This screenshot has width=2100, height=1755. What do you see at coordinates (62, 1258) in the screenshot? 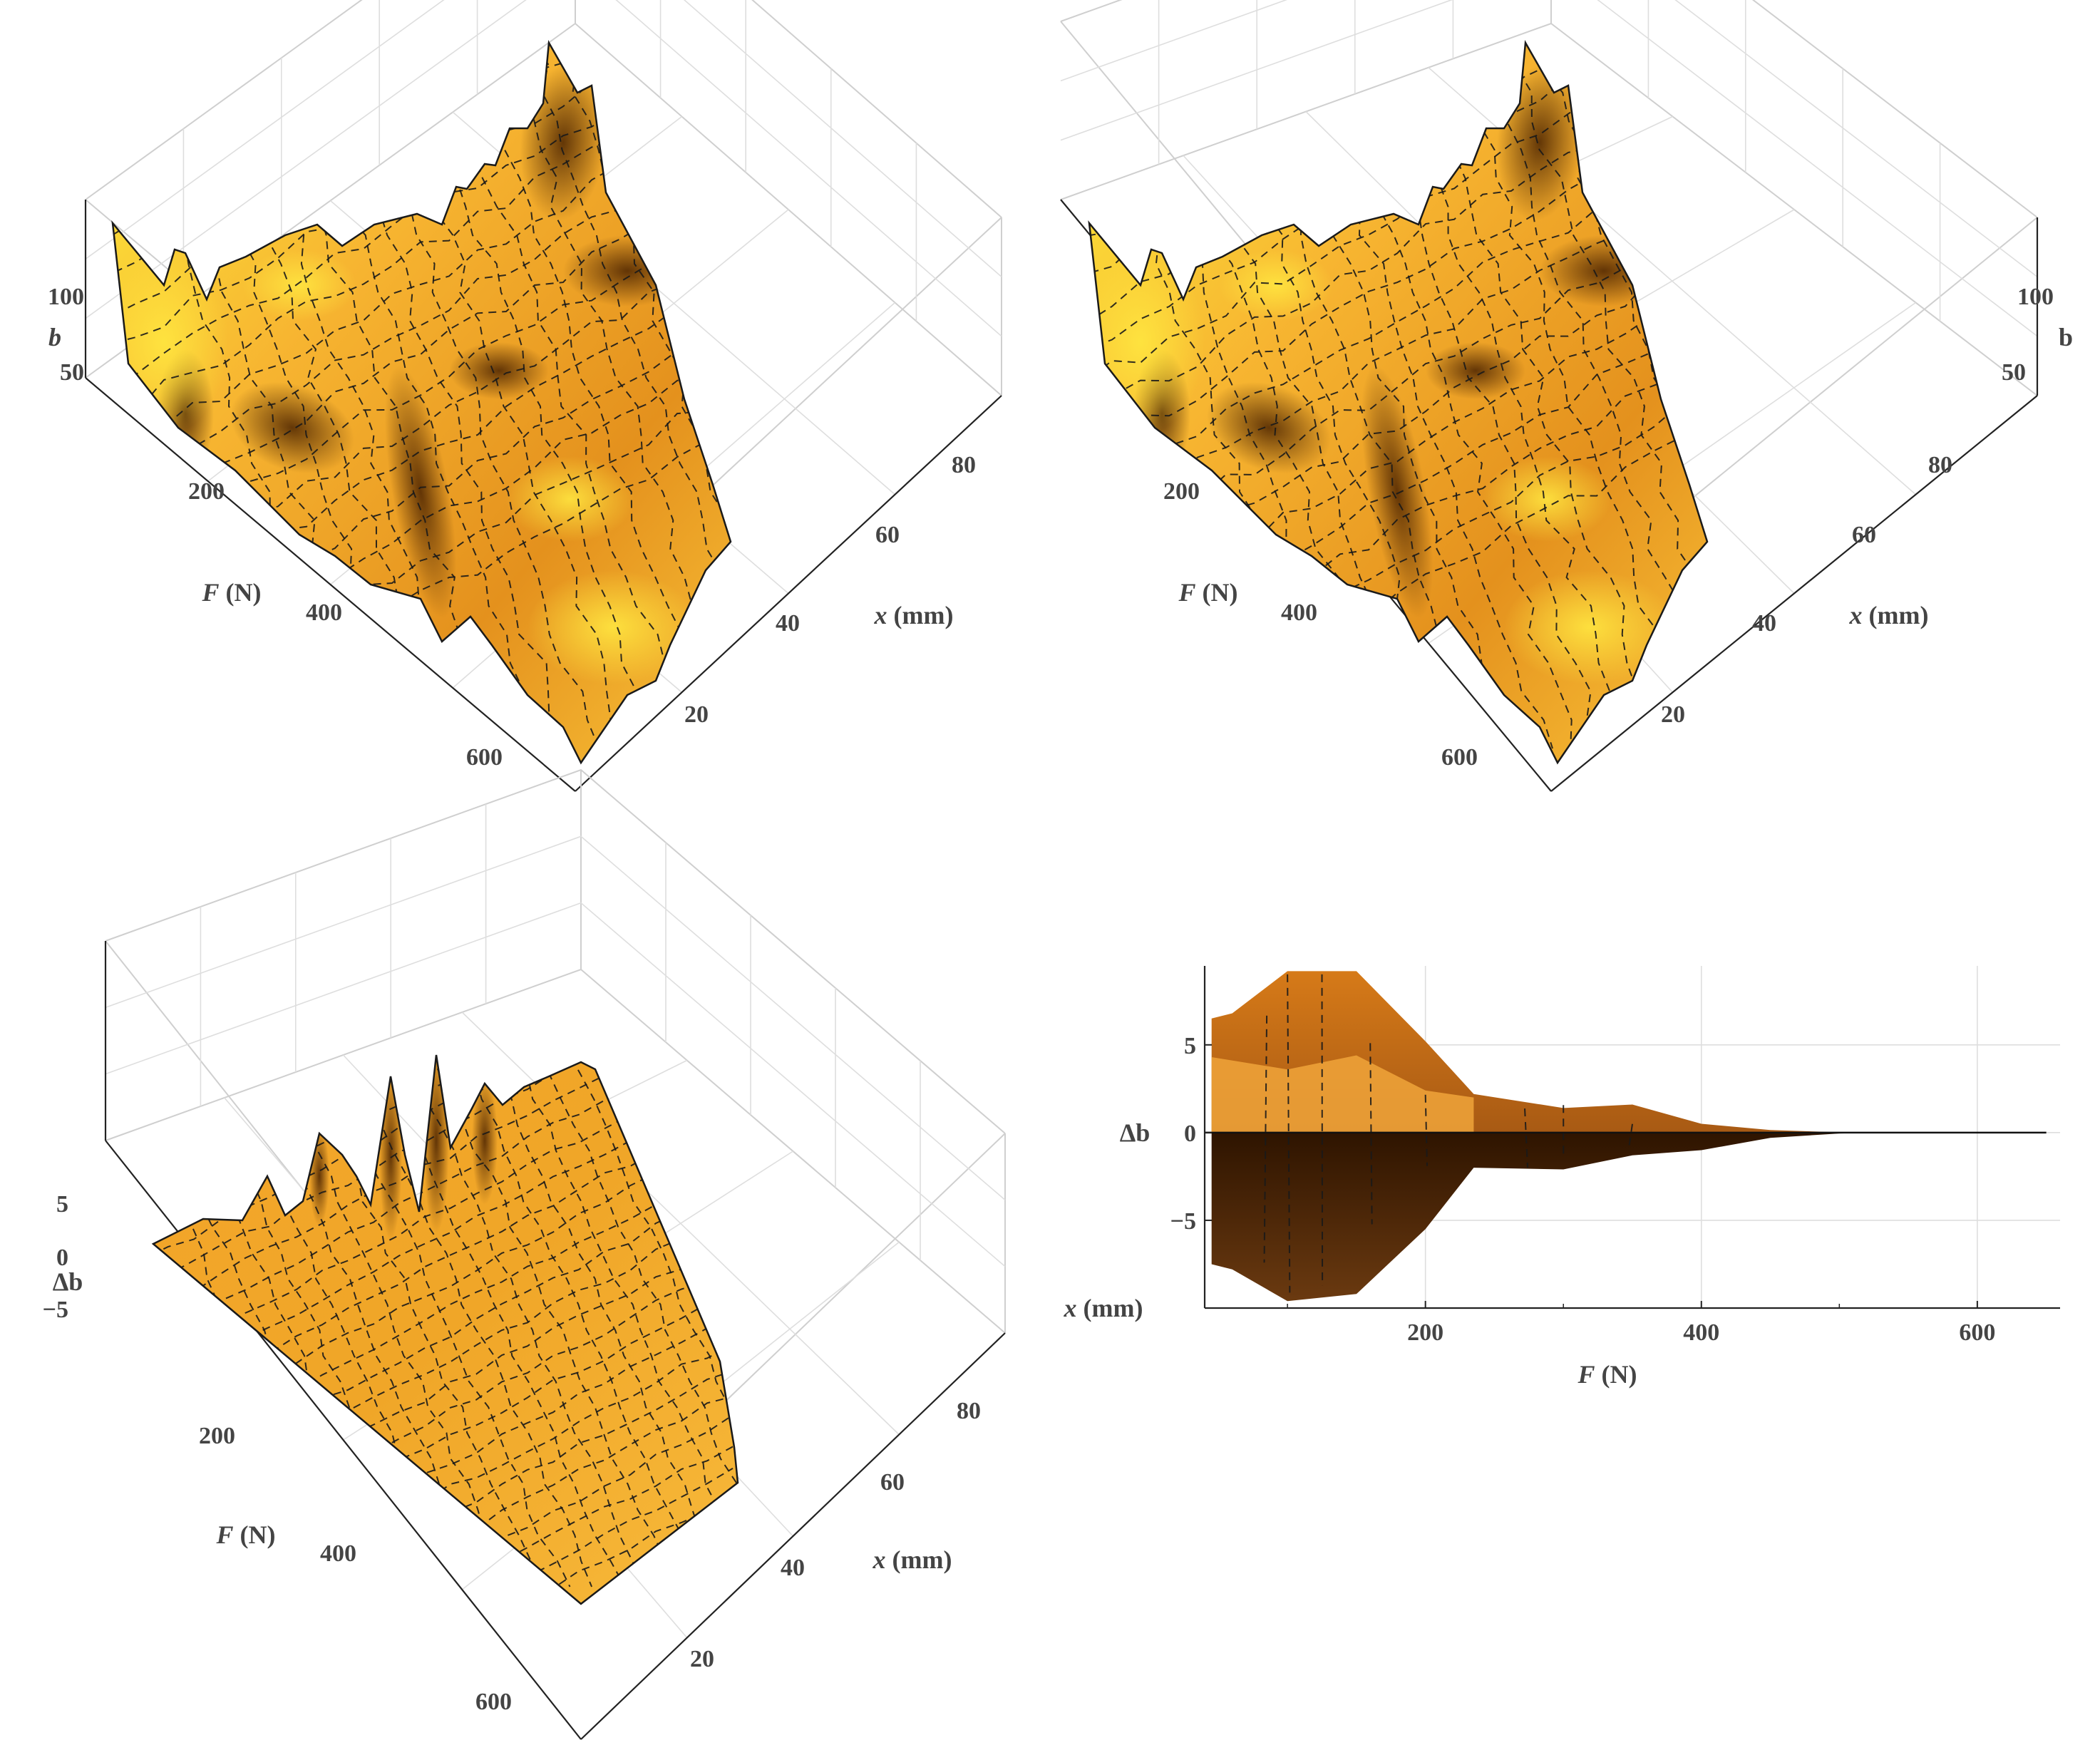
I see `delta-b-tick-label: 0` at bounding box center [62, 1258].